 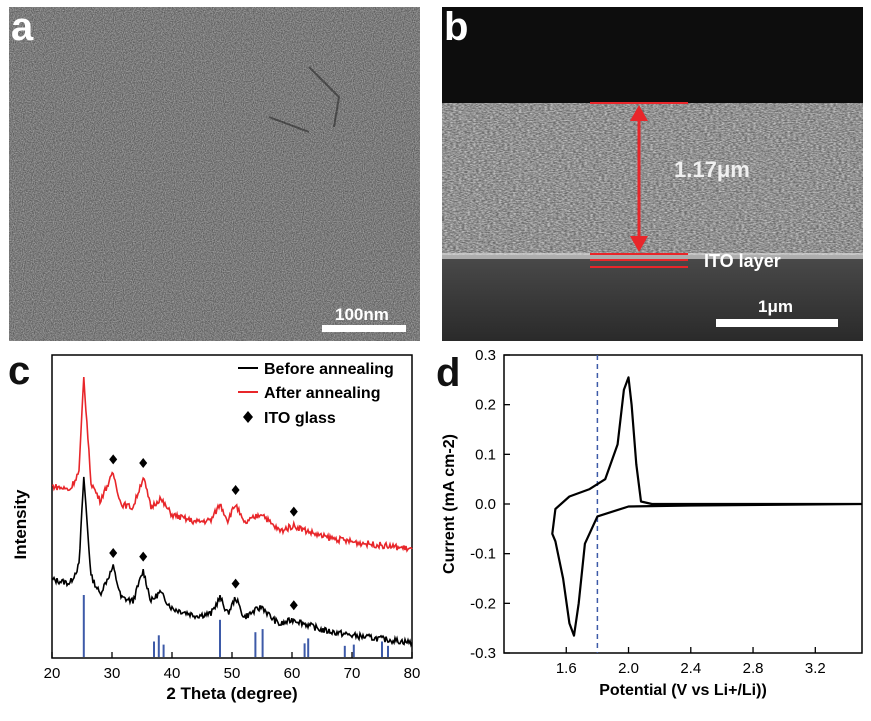 What do you see at coordinates (362, 314) in the screenshot?
I see `scale-bar-label-a: 100nm` at bounding box center [362, 314].